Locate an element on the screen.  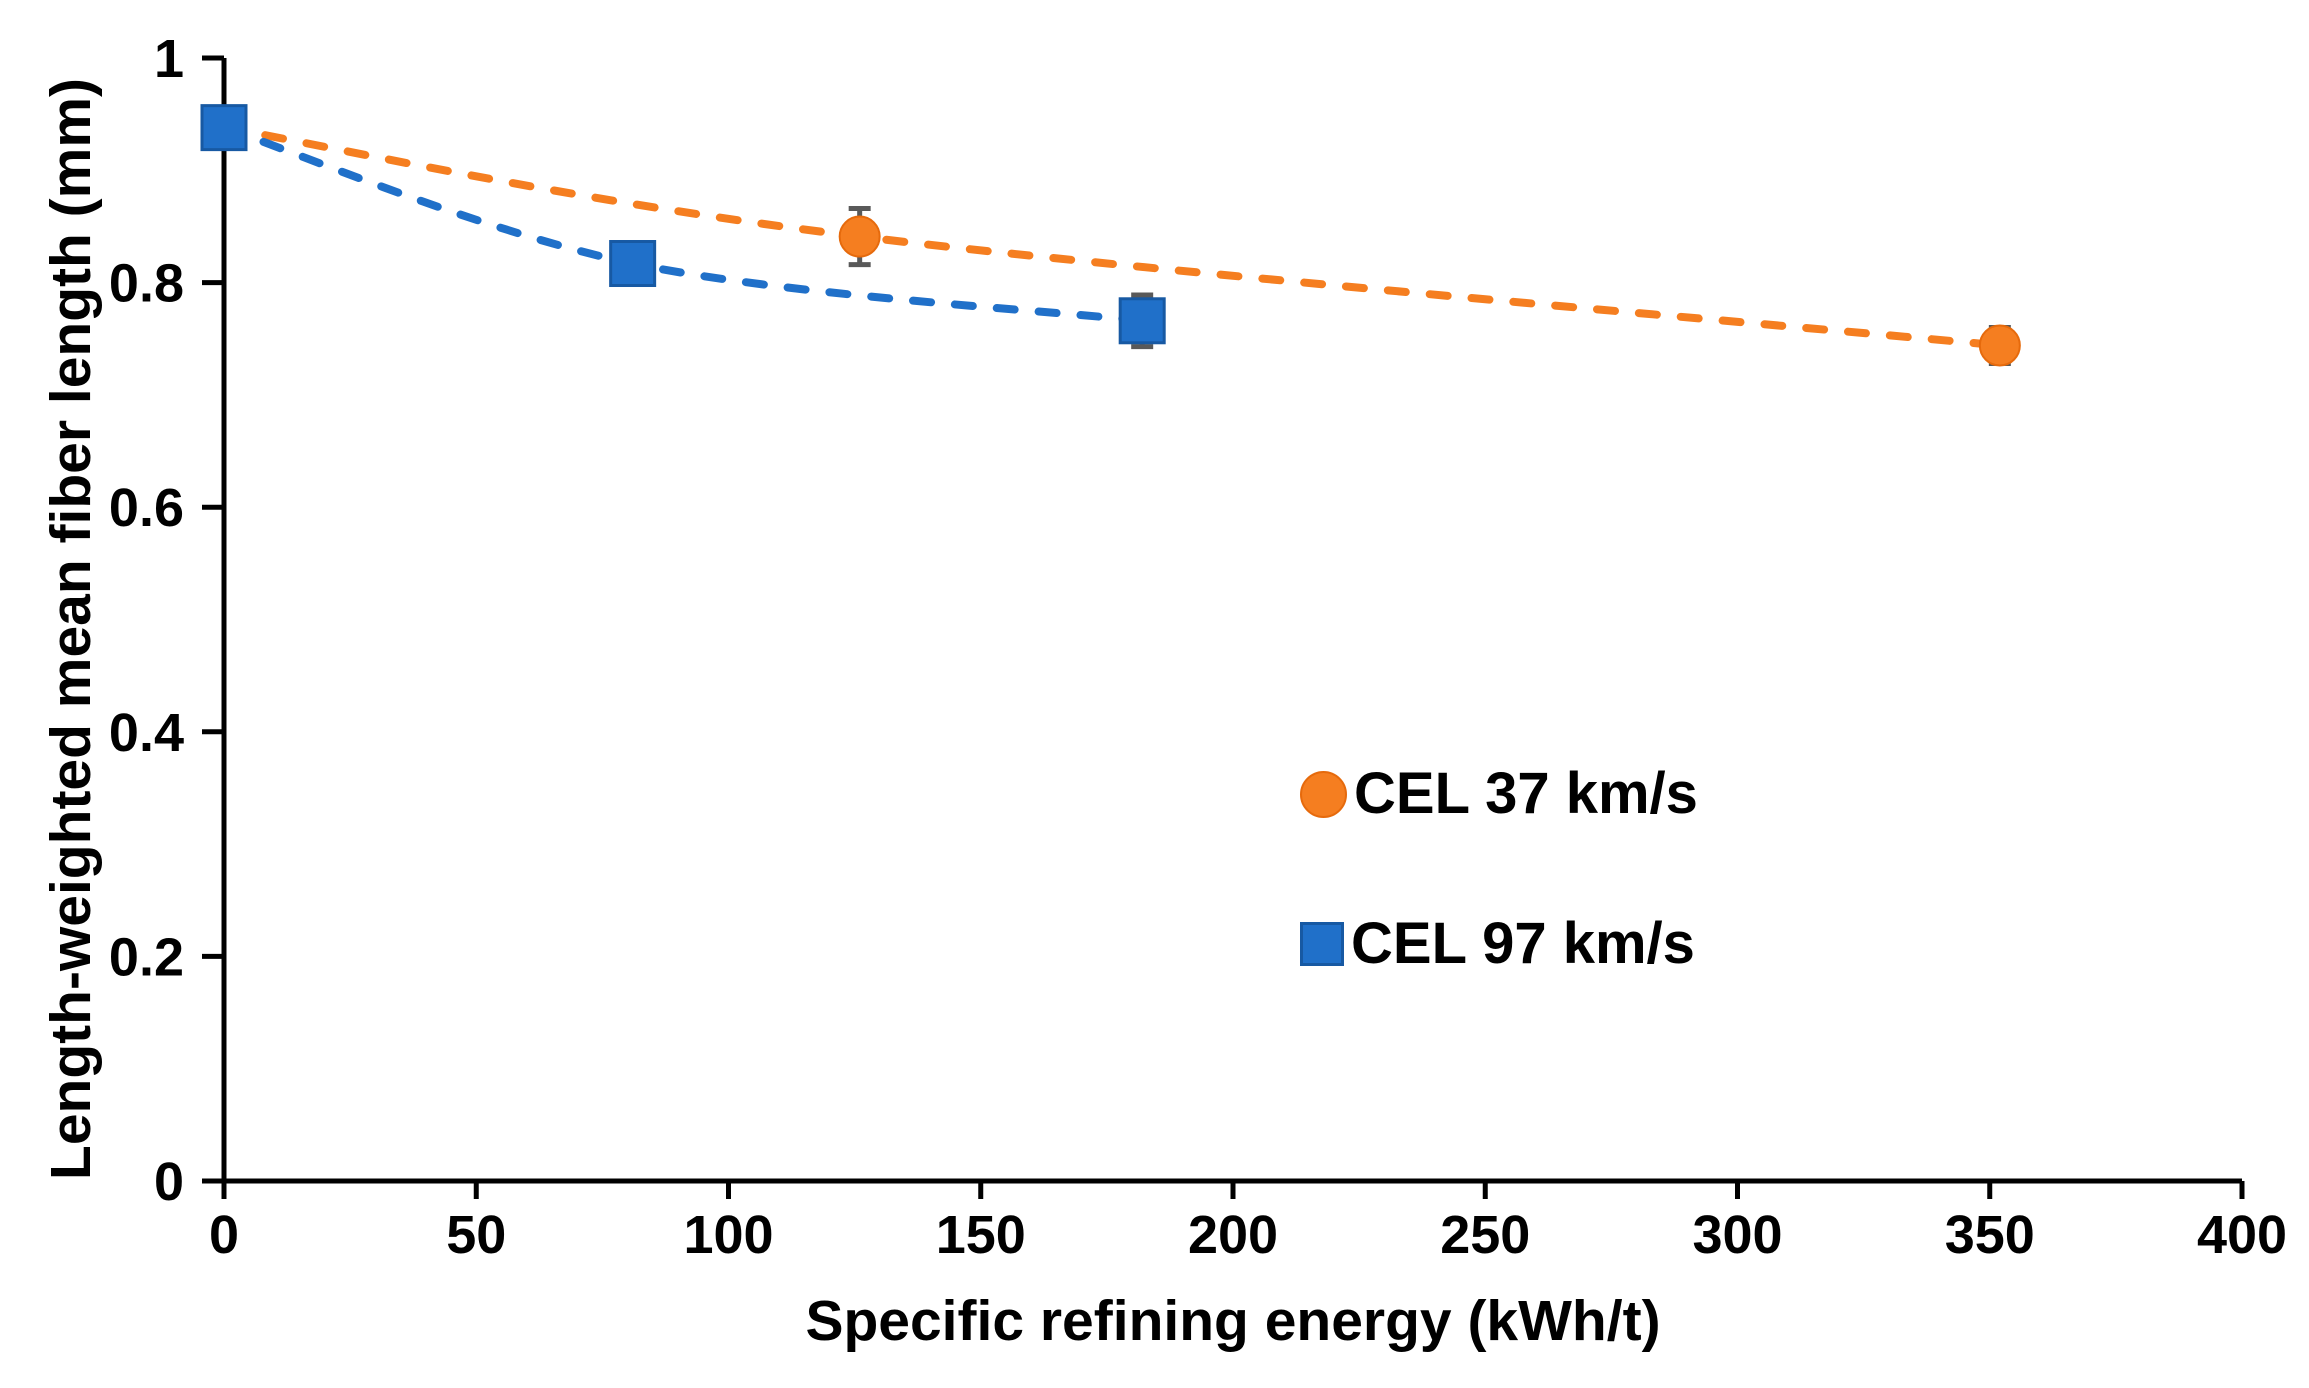
legend-square-marker-icon is located at coordinates (1322, 944).